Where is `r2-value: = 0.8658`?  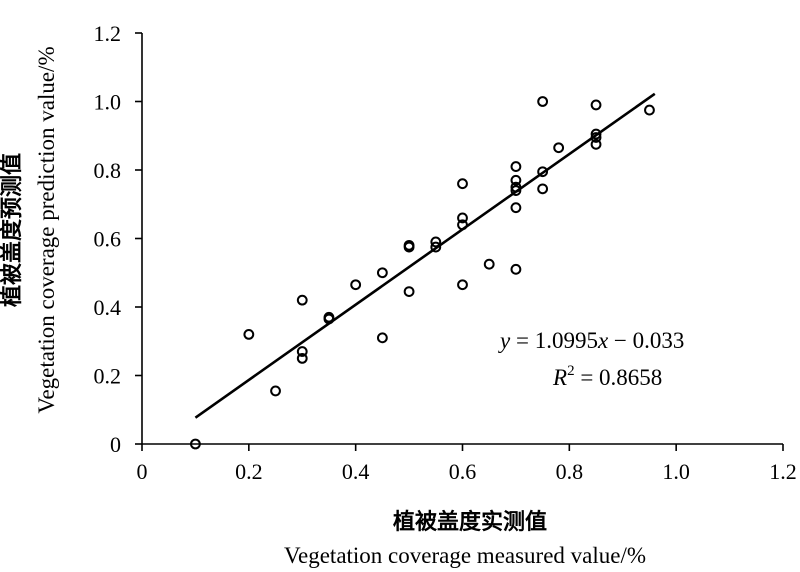
r2-value: = 0.8658 is located at coordinates (619, 377).